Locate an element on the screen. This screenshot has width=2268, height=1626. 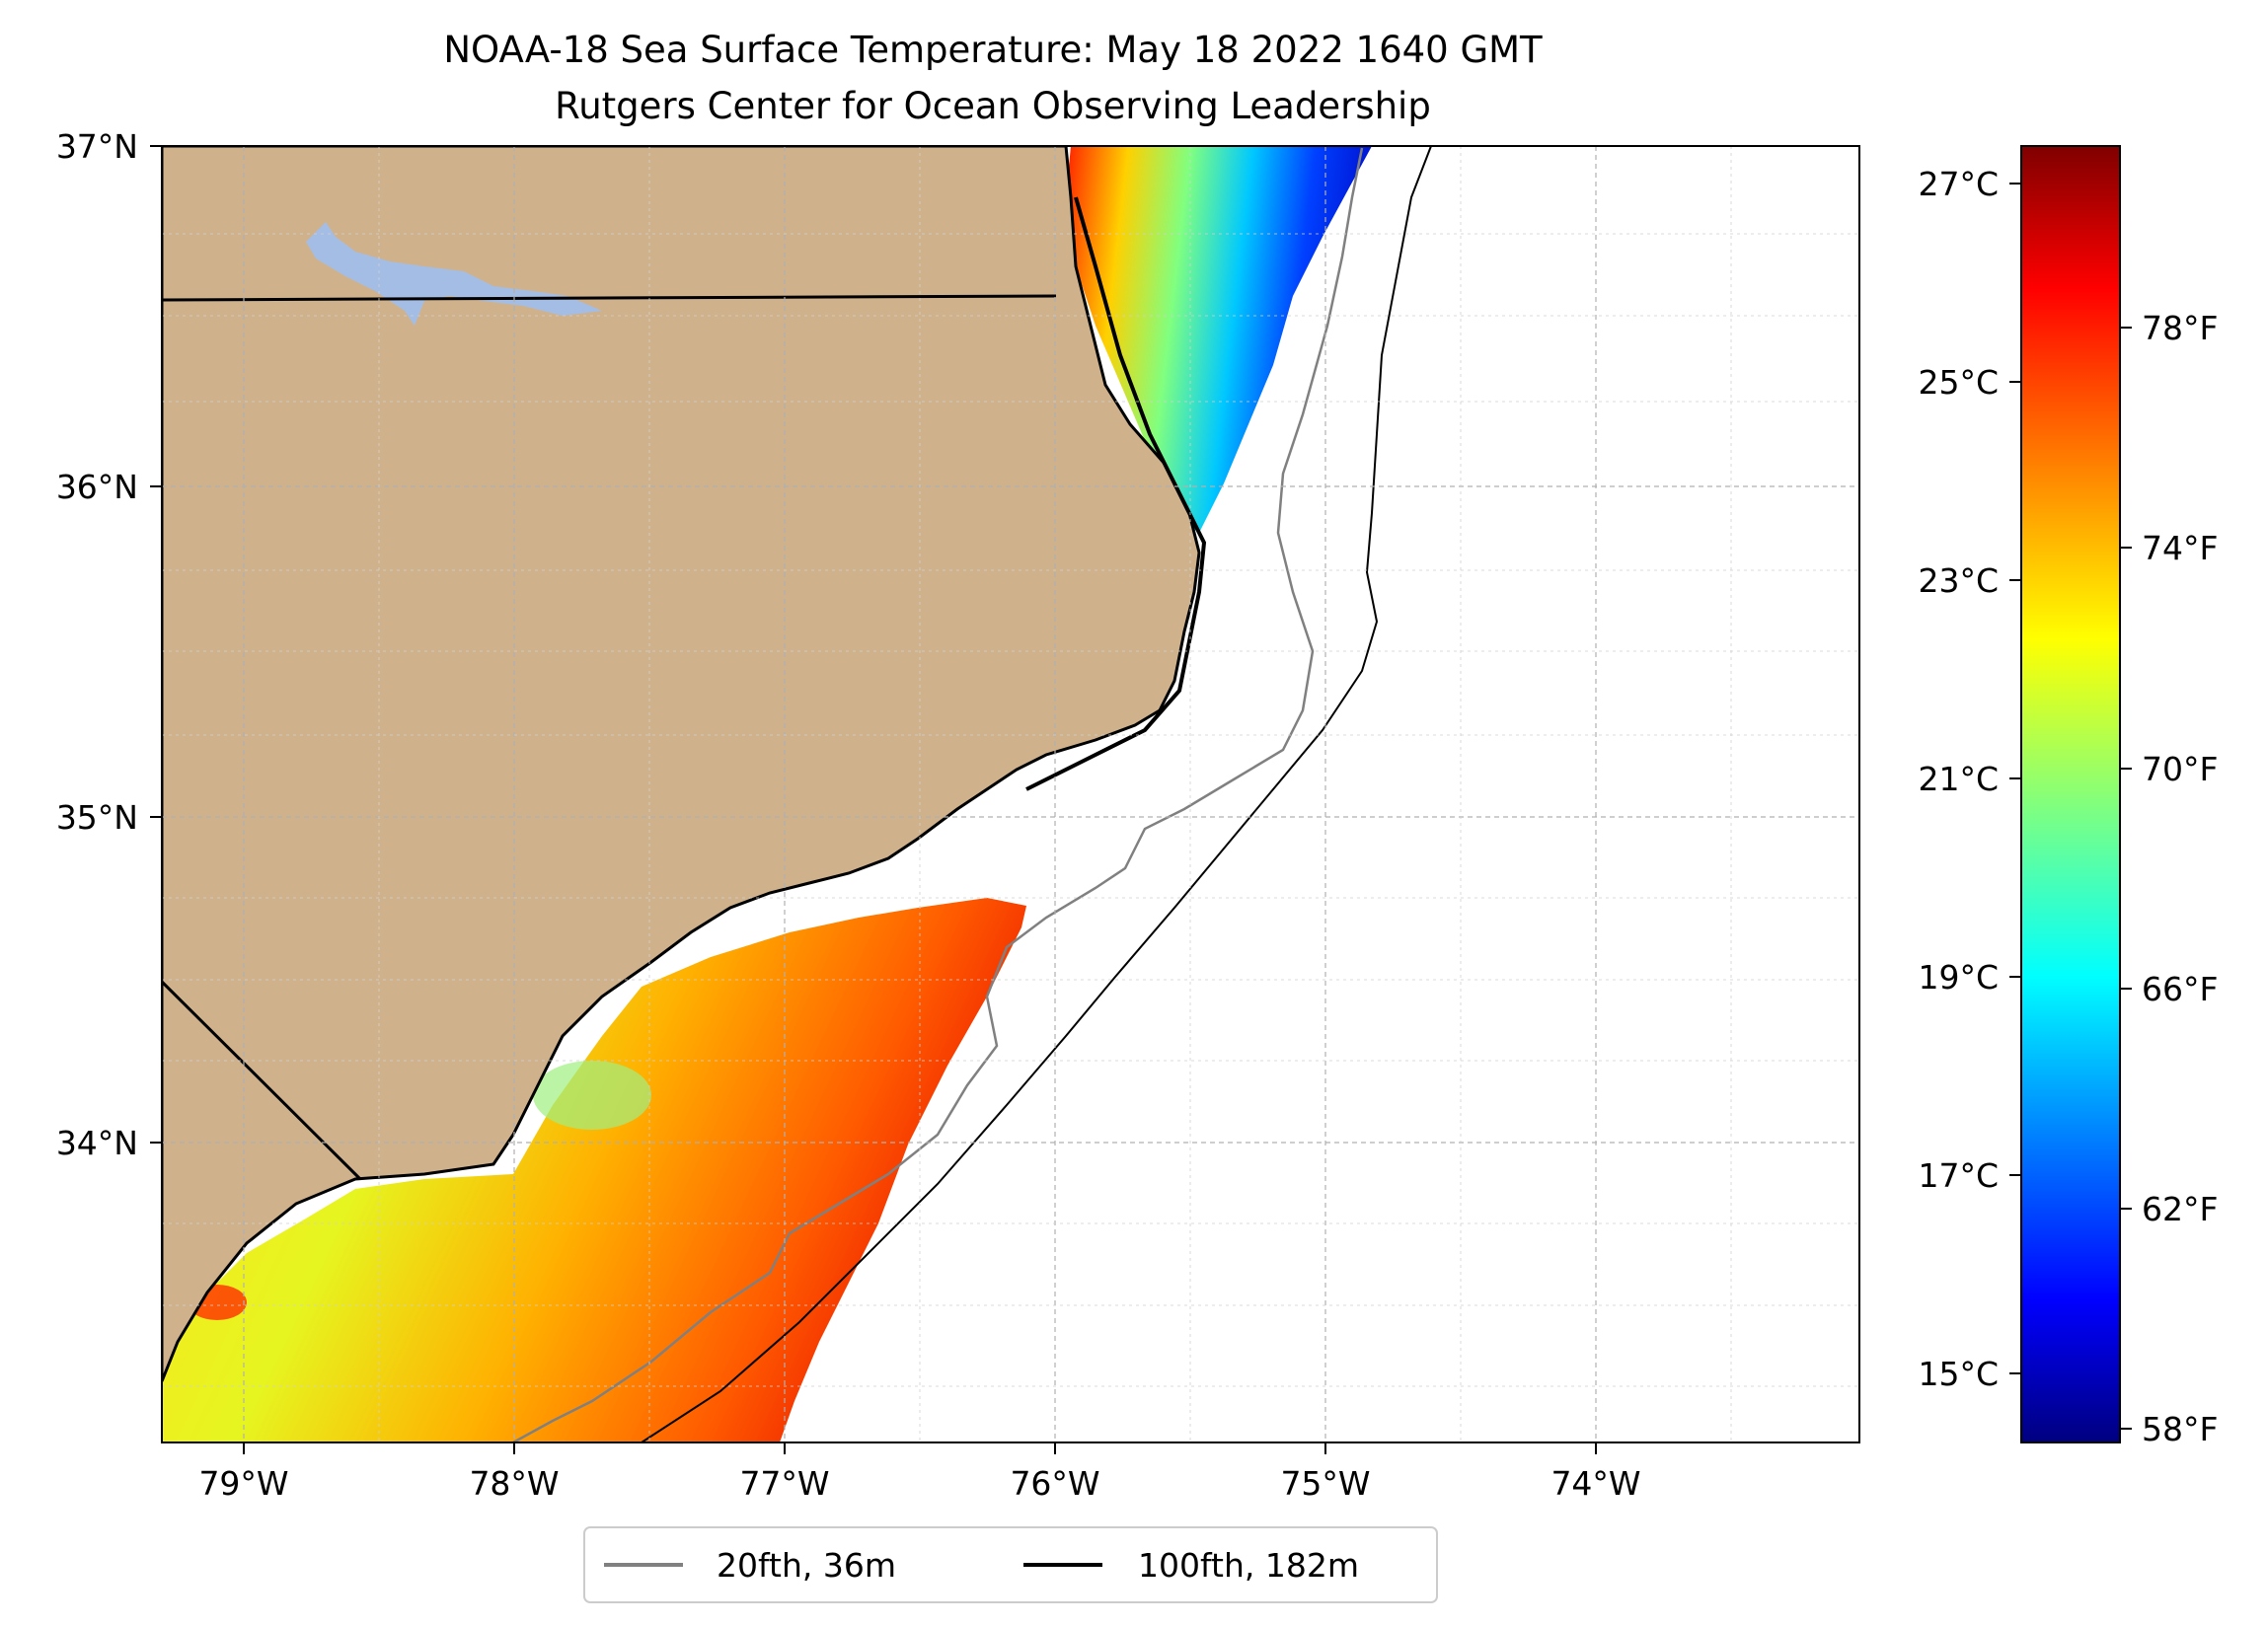
lon-label-76w: 76°W is located at coordinates (1055, 1483).